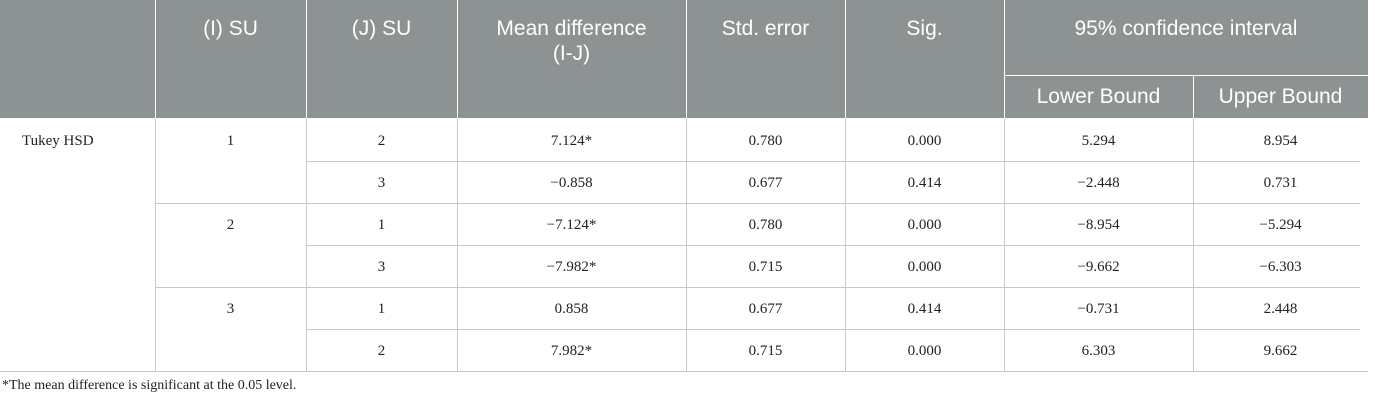 Image resolution: width=1375 pixels, height=403 pixels. Describe the element at coordinates (1098, 309) in the screenshot. I see `cell: −0.731` at that location.